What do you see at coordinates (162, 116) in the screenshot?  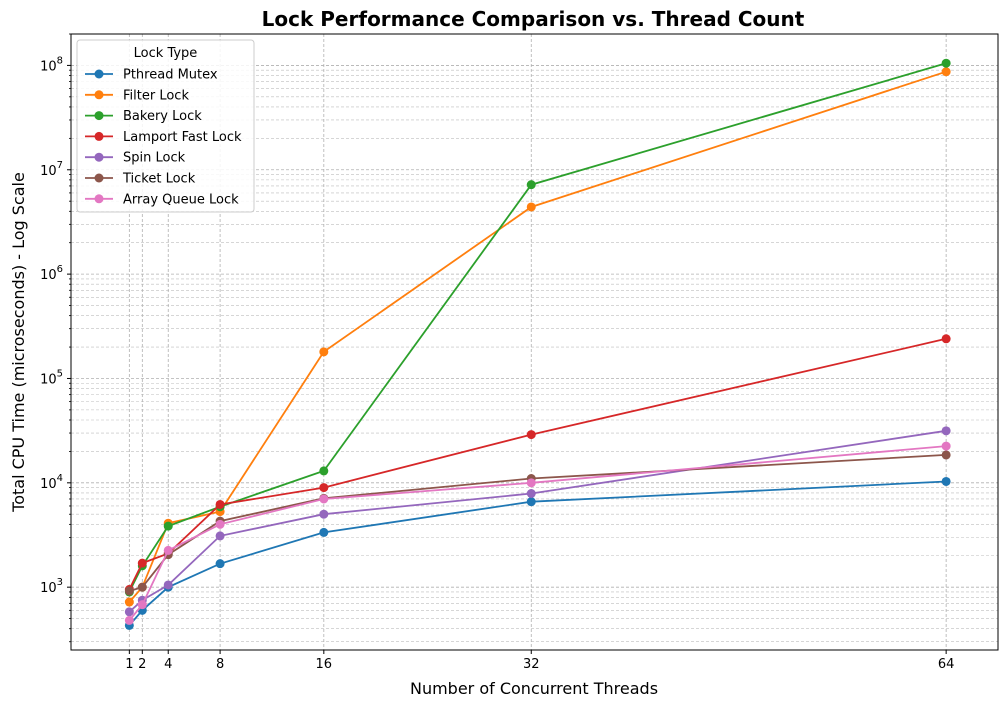 I see `legend-label: Bakery Lock` at bounding box center [162, 116].